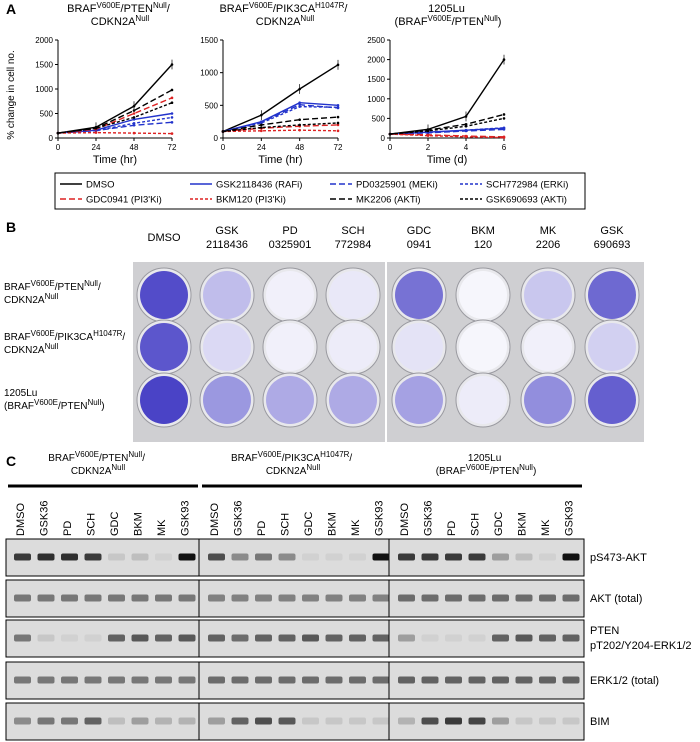 This screenshot has height=742, width=700. Describe the element at coordinates (641, 646) in the screenshot. I see `blot-label: pT202/Y204-ERK1/2` at that location.